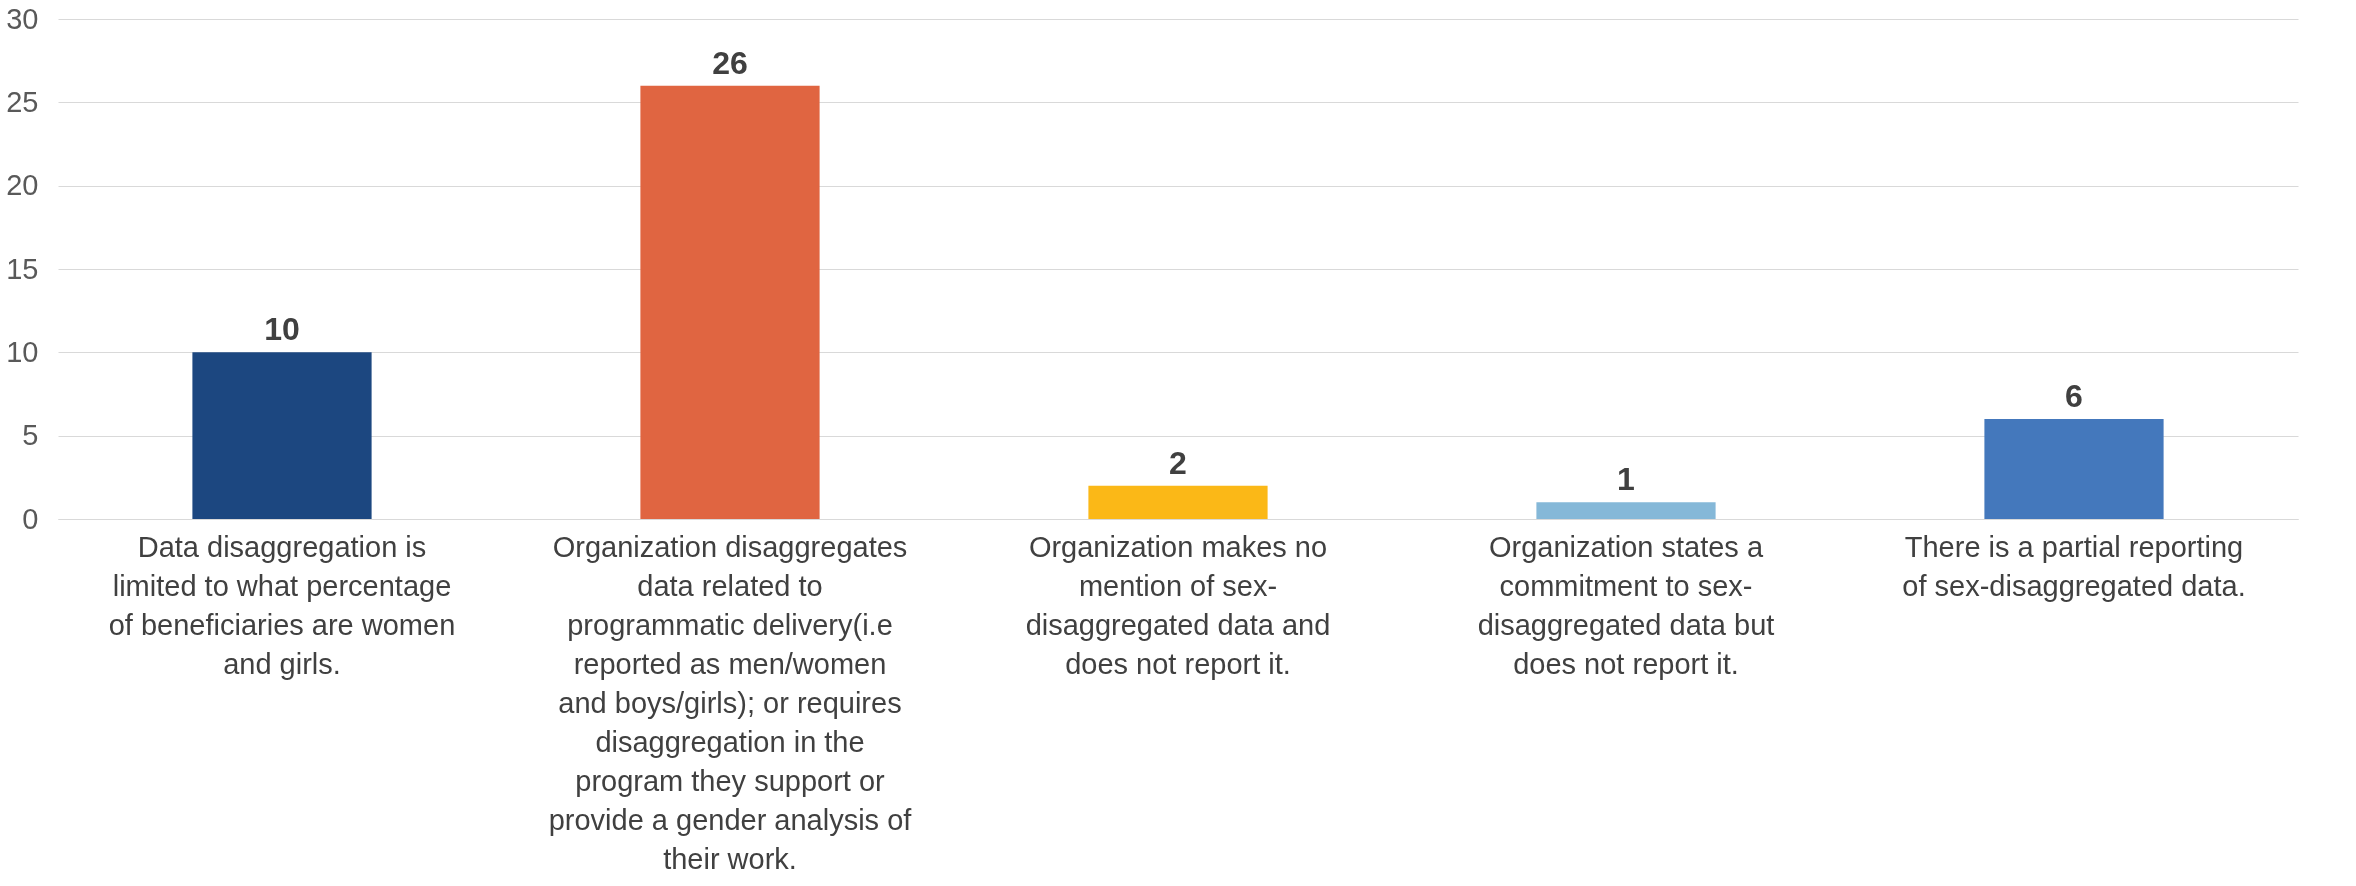  What do you see at coordinates (1626, 479) in the screenshot?
I see `data-label: 1` at bounding box center [1626, 479].